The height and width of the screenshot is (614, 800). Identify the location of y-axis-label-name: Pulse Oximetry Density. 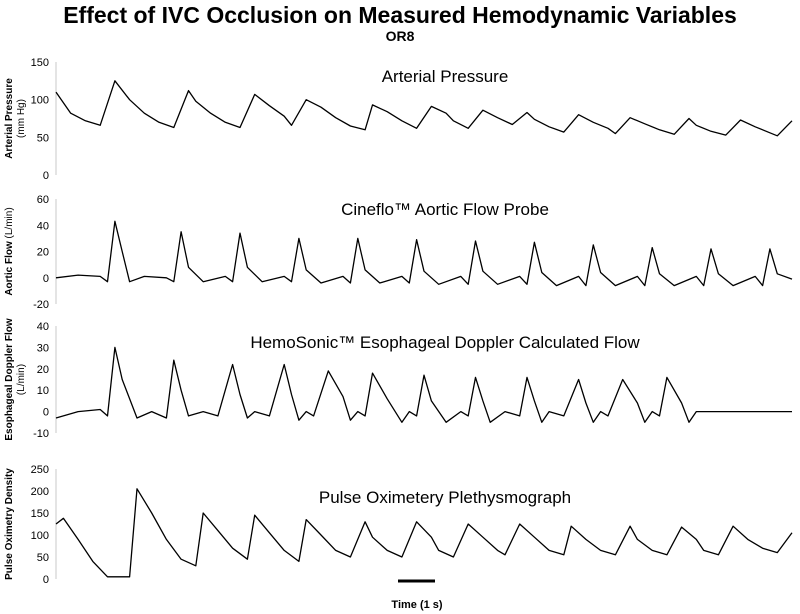
(9, 524).